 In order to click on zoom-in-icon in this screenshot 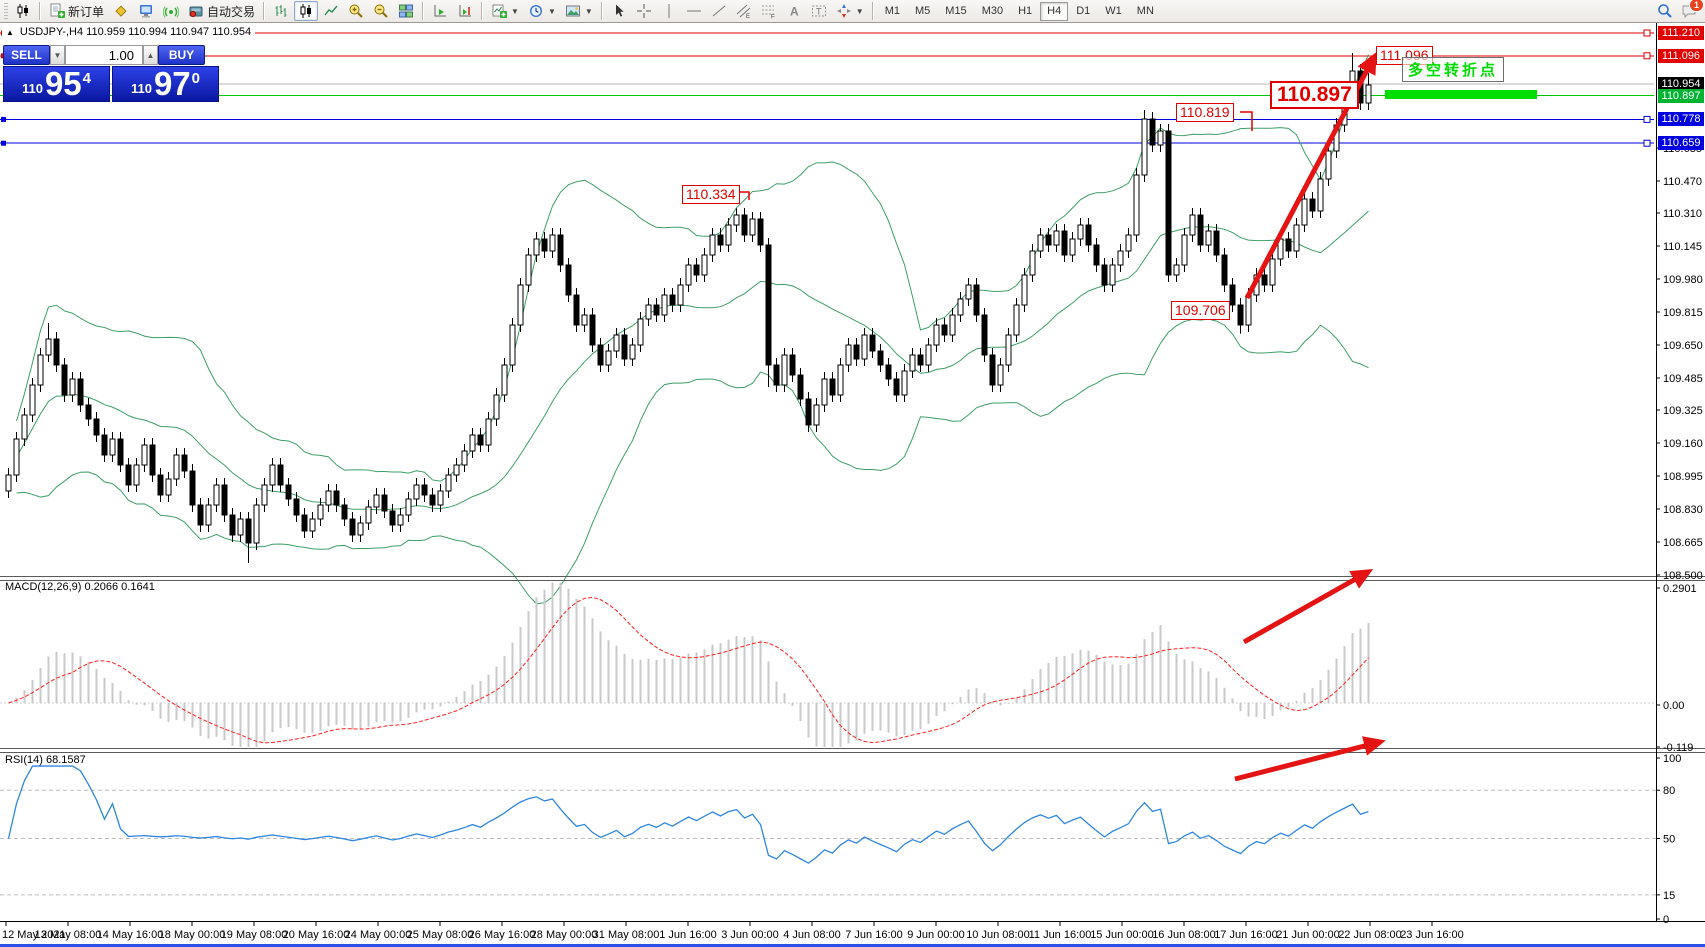, I will do `click(356, 11)`.